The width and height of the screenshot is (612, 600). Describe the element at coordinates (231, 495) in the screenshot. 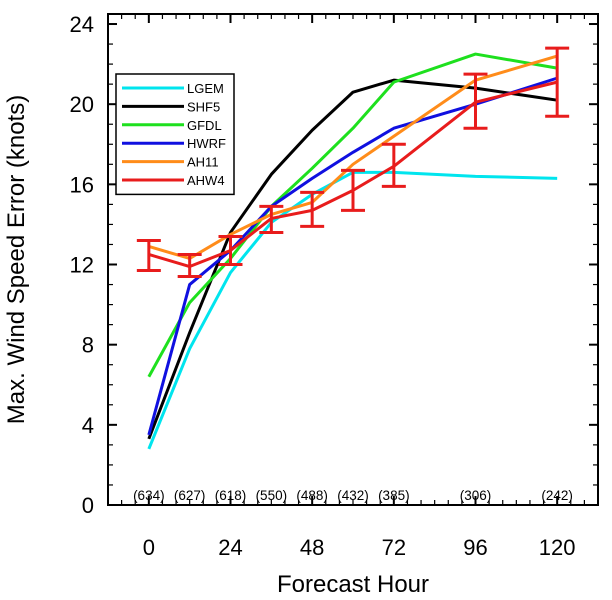

I see `sample-count-label: (618)` at that location.